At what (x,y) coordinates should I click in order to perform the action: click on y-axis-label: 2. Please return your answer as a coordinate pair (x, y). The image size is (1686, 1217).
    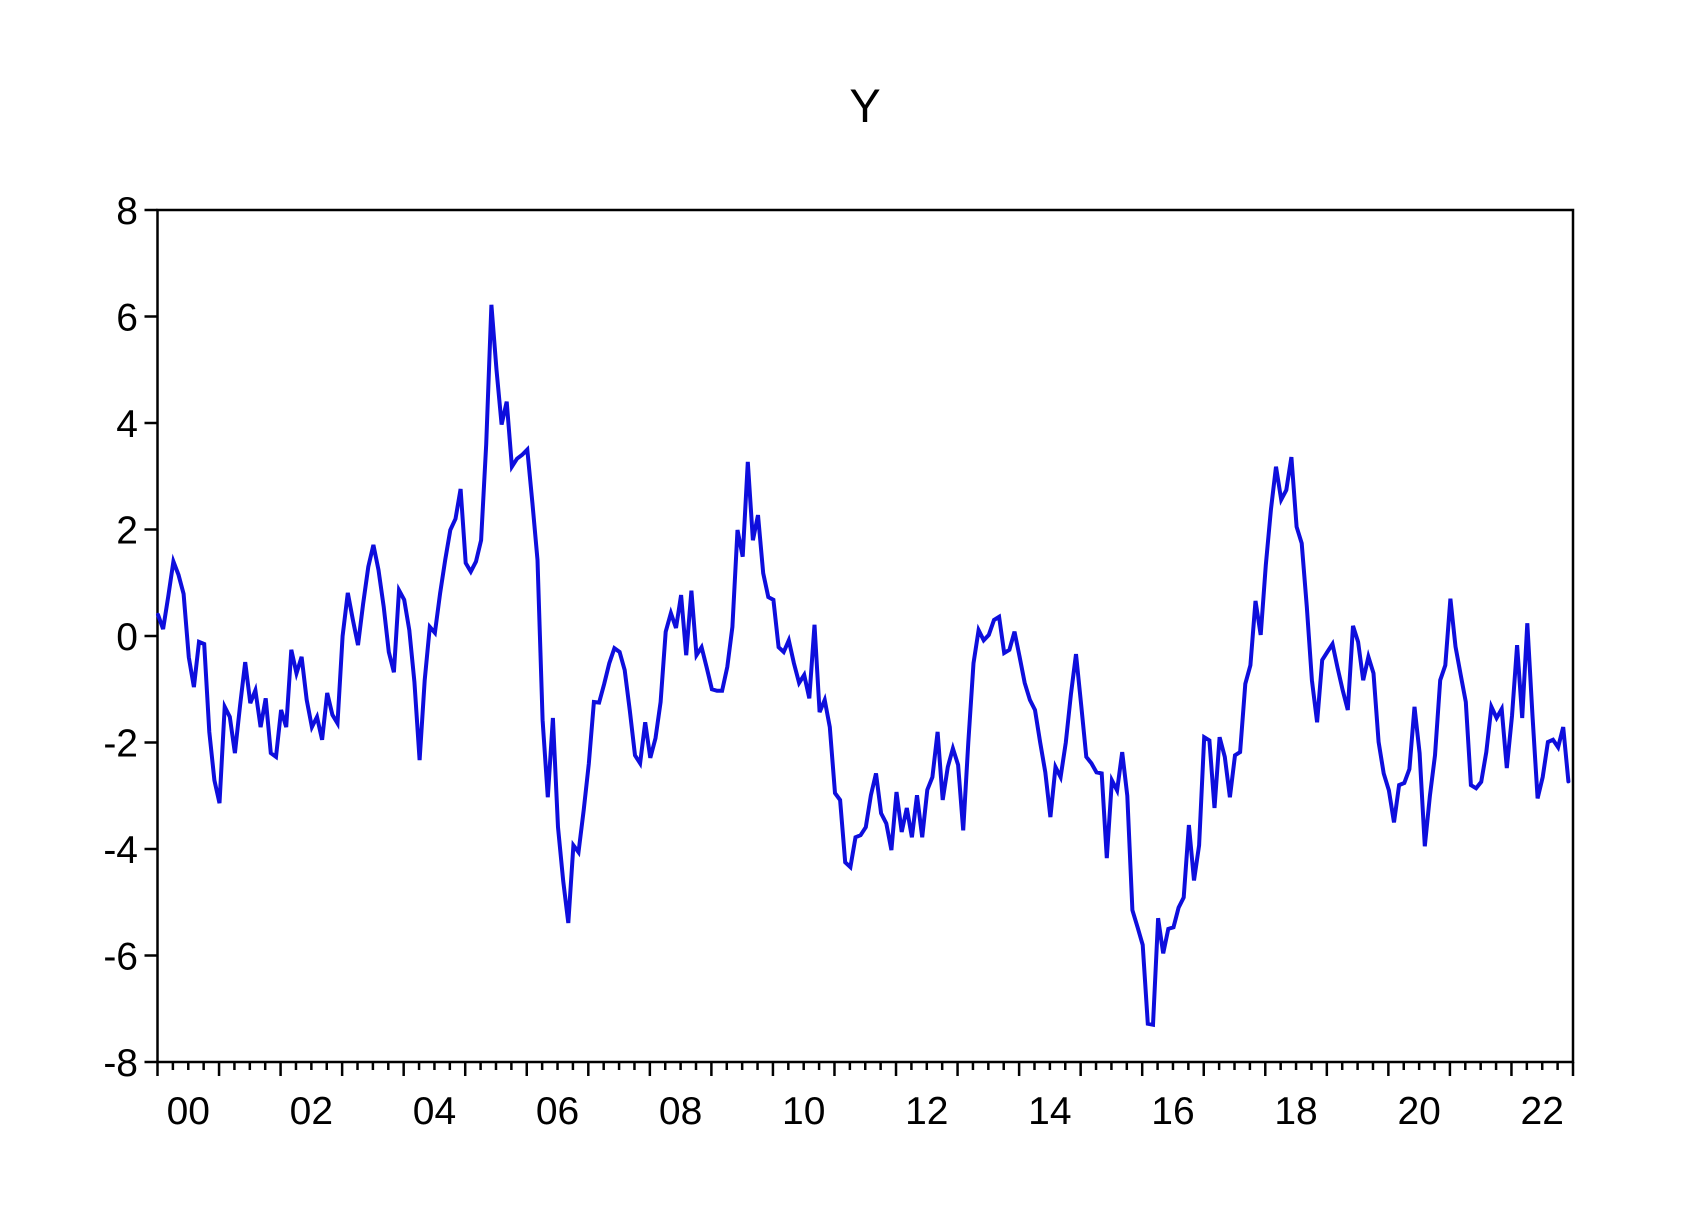
    Looking at the image, I should click on (127, 531).